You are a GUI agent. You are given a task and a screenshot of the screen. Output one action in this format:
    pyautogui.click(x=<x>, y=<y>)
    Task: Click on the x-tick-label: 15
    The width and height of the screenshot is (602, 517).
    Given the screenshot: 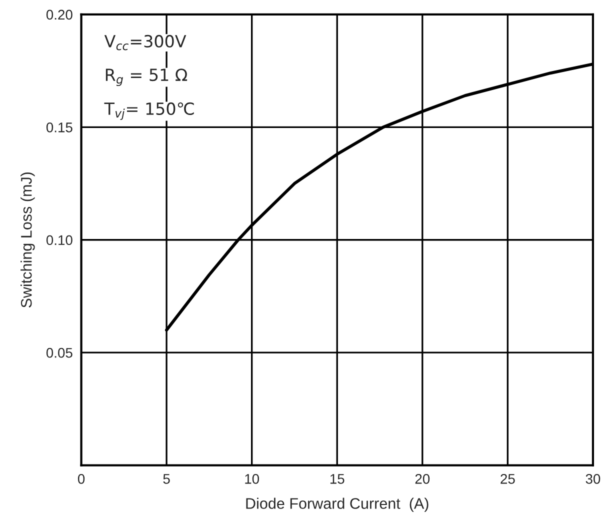 What is the action you would take?
    pyautogui.click(x=337, y=479)
    